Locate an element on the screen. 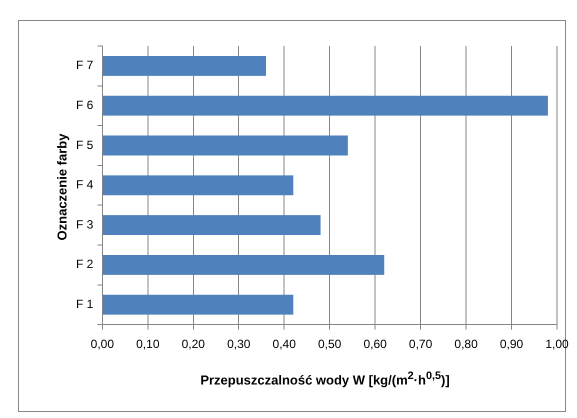 Image resolution: width=577 pixels, height=418 pixels. x-tick-label: 0,90 is located at coordinates (512, 344).